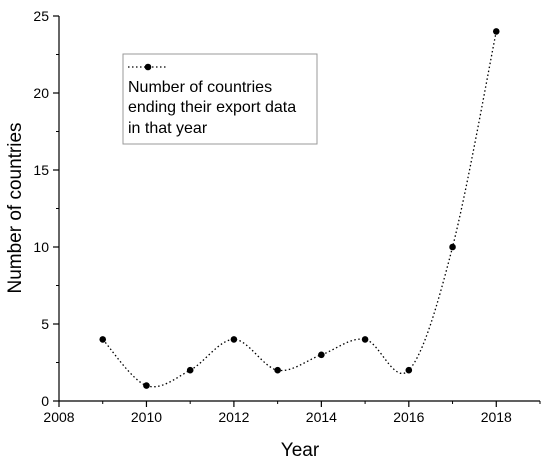 The image size is (550, 466). Describe the element at coordinates (148, 67) in the screenshot. I see `legend-marker` at that location.